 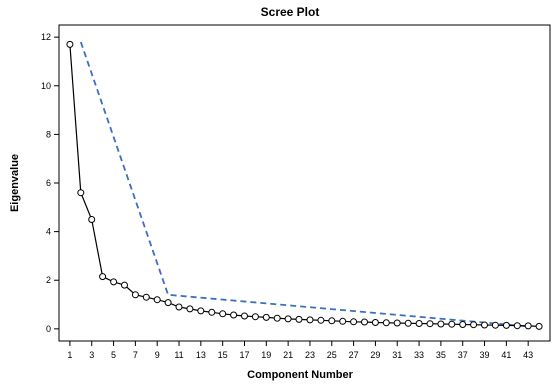 What do you see at coordinates (91, 355) in the screenshot?
I see `x-tick-label: 3` at bounding box center [91, 355].